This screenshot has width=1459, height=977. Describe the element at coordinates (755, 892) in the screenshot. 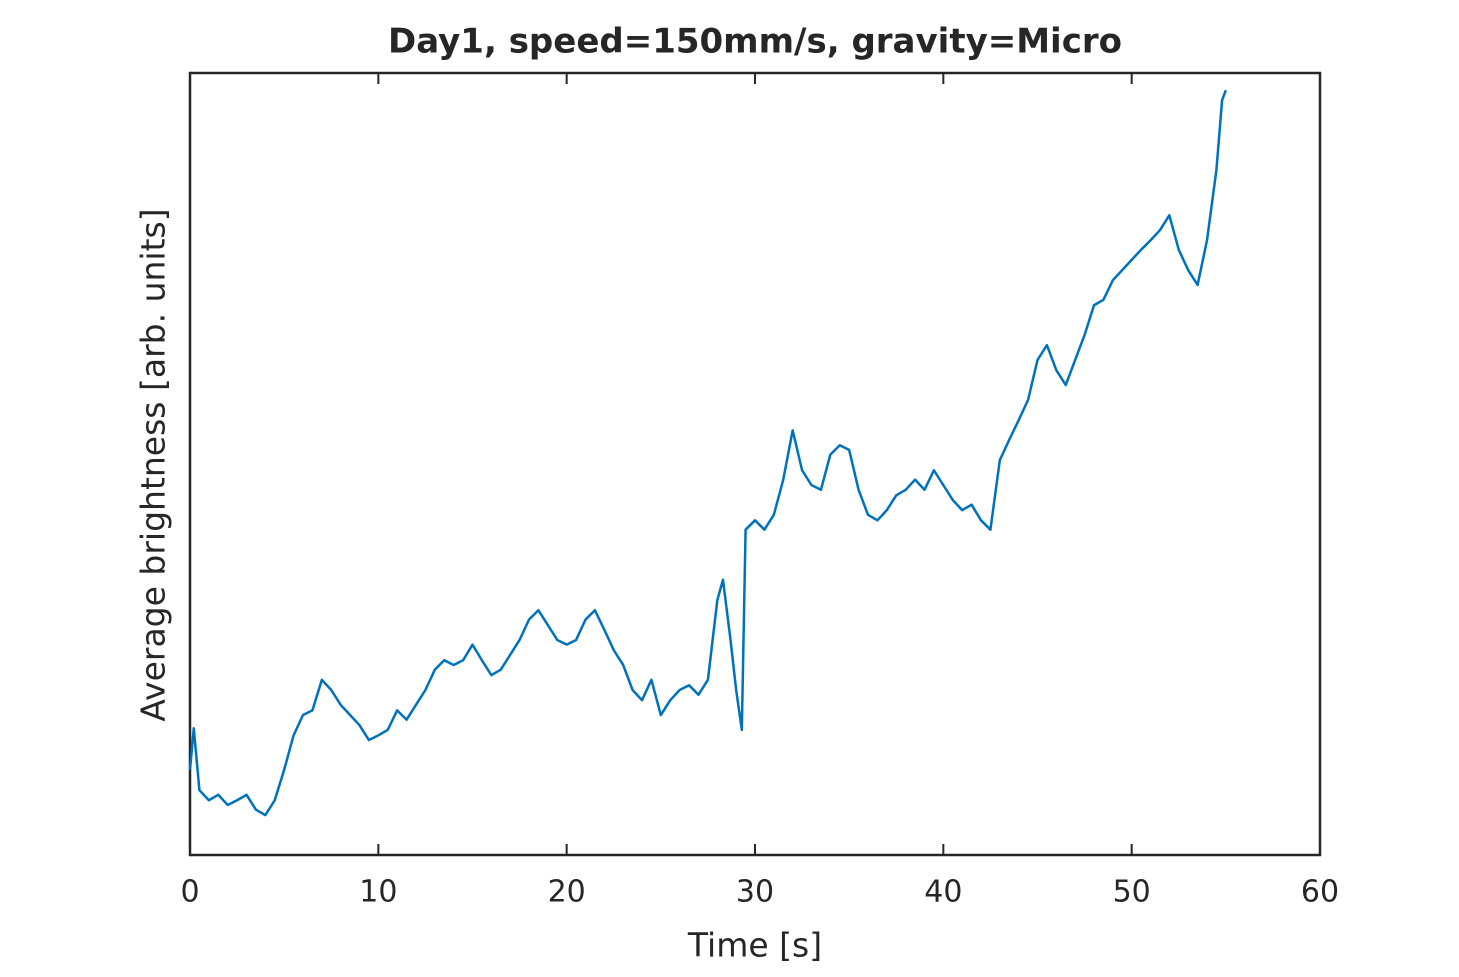

I see `x-tick-label: 30` at that location.